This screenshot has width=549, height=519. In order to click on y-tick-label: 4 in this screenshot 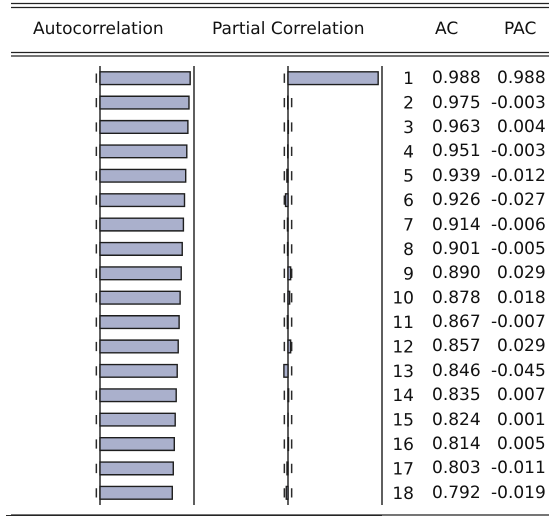, I will do `click(408, 152)`.